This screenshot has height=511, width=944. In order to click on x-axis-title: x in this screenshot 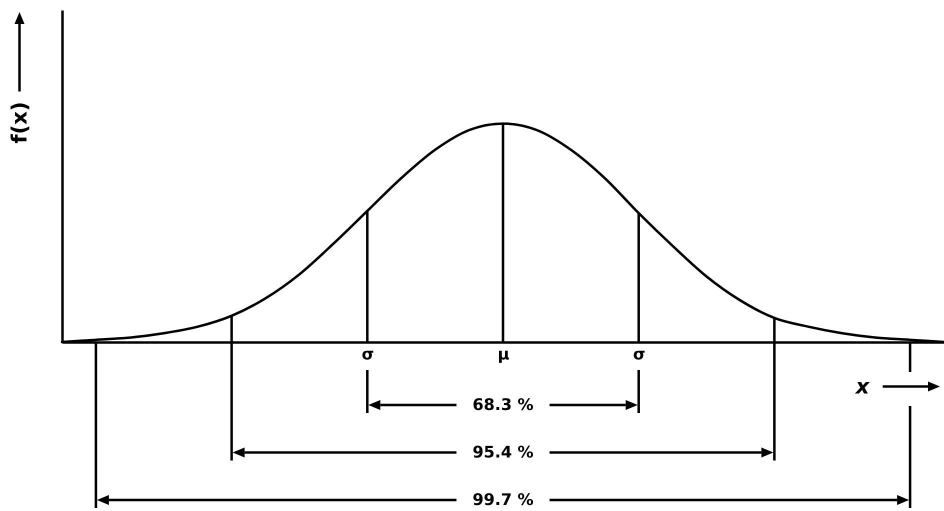, I will do `click(862, 386)`.